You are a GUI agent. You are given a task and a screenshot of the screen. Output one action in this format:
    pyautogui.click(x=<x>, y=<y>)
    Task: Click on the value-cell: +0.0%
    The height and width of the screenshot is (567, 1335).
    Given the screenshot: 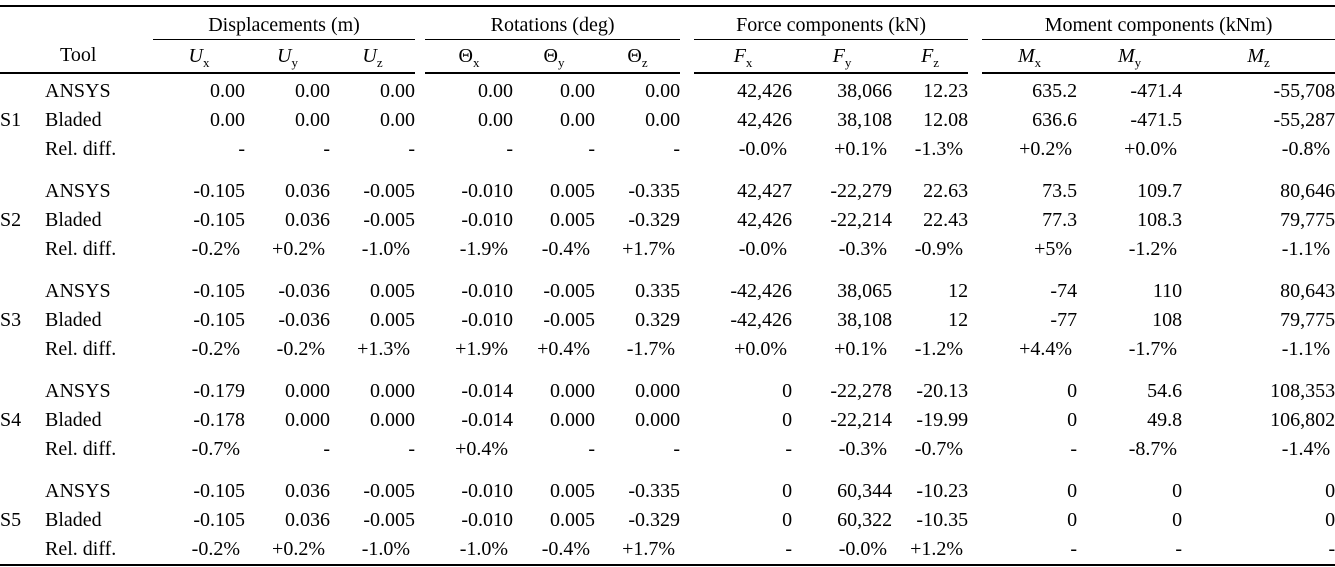 What is the action you would take?
    pyautogui.click(x=1151, y=149)
    